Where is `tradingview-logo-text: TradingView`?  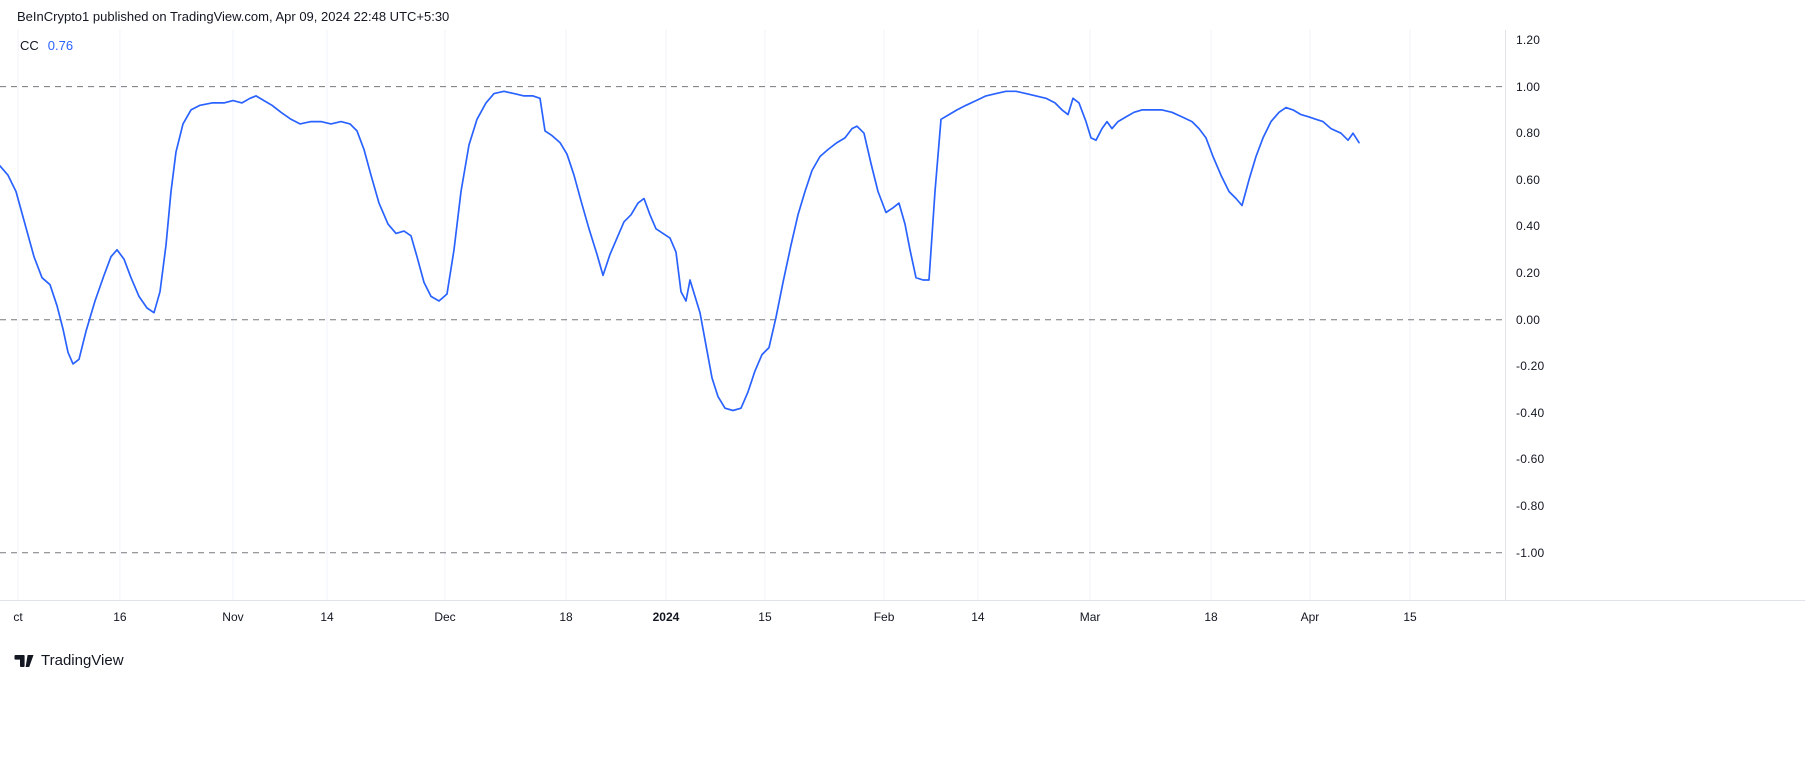
tradingview-logo-text: TradingView is located at coordinates (82, 660).